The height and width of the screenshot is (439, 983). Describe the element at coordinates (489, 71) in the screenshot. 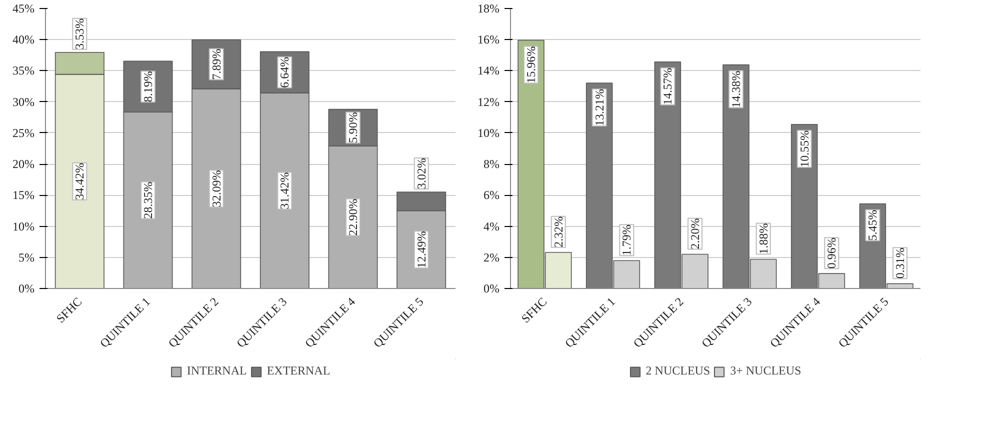

I see `y-tick-label: 14%` at that location.